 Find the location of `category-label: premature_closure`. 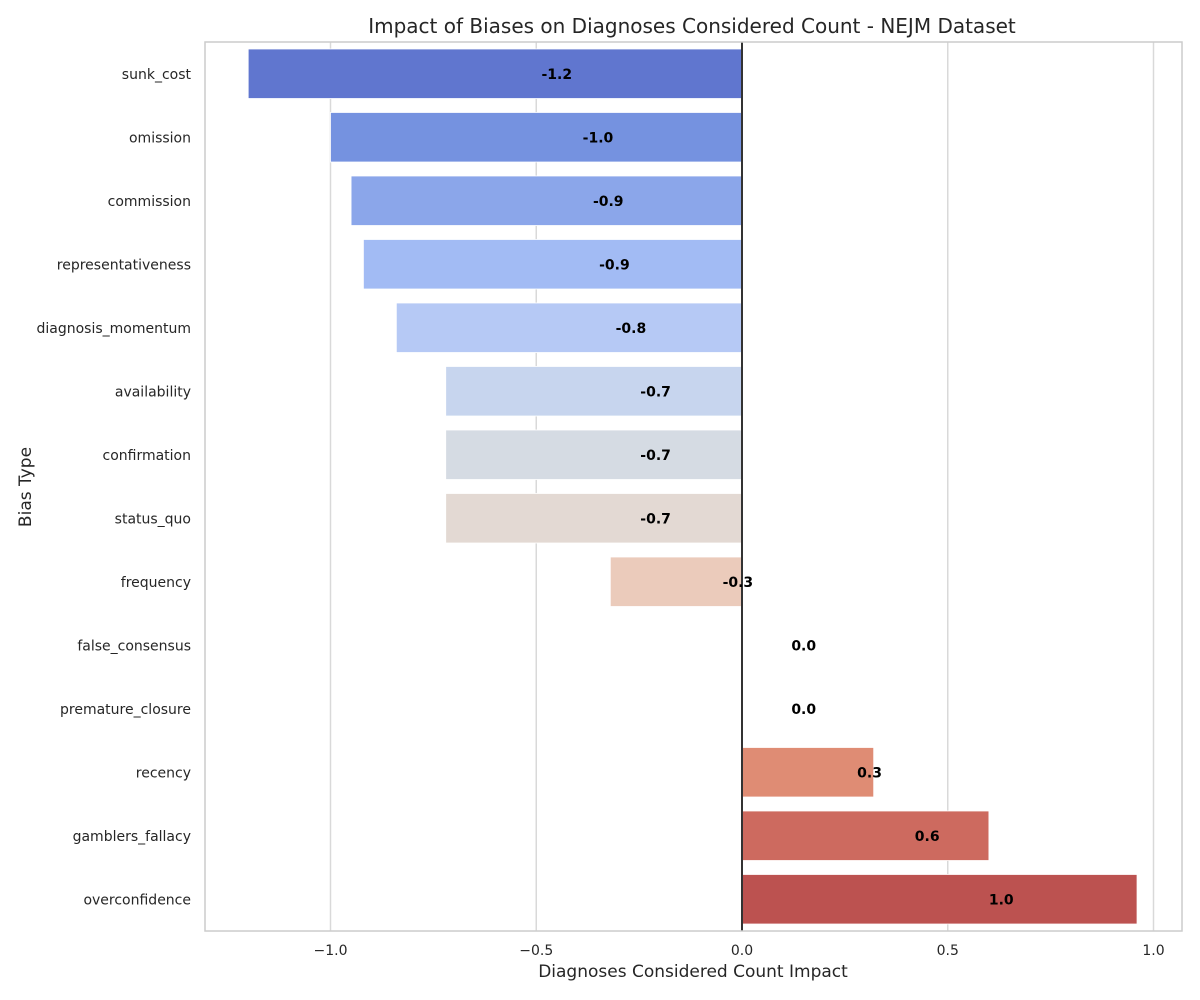

category-label: premature_closure is located at coordinates (125, 710).